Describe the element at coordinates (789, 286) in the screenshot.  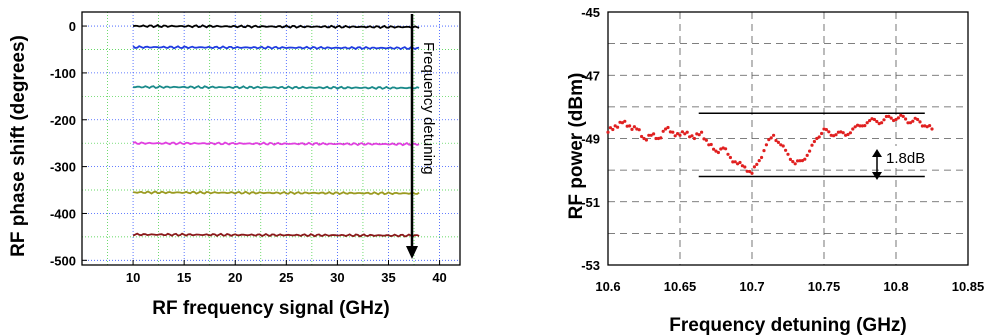
I see `power-x-ticks: 10.6 10.65 10.7 10.75 10.8 10.85` at that location.